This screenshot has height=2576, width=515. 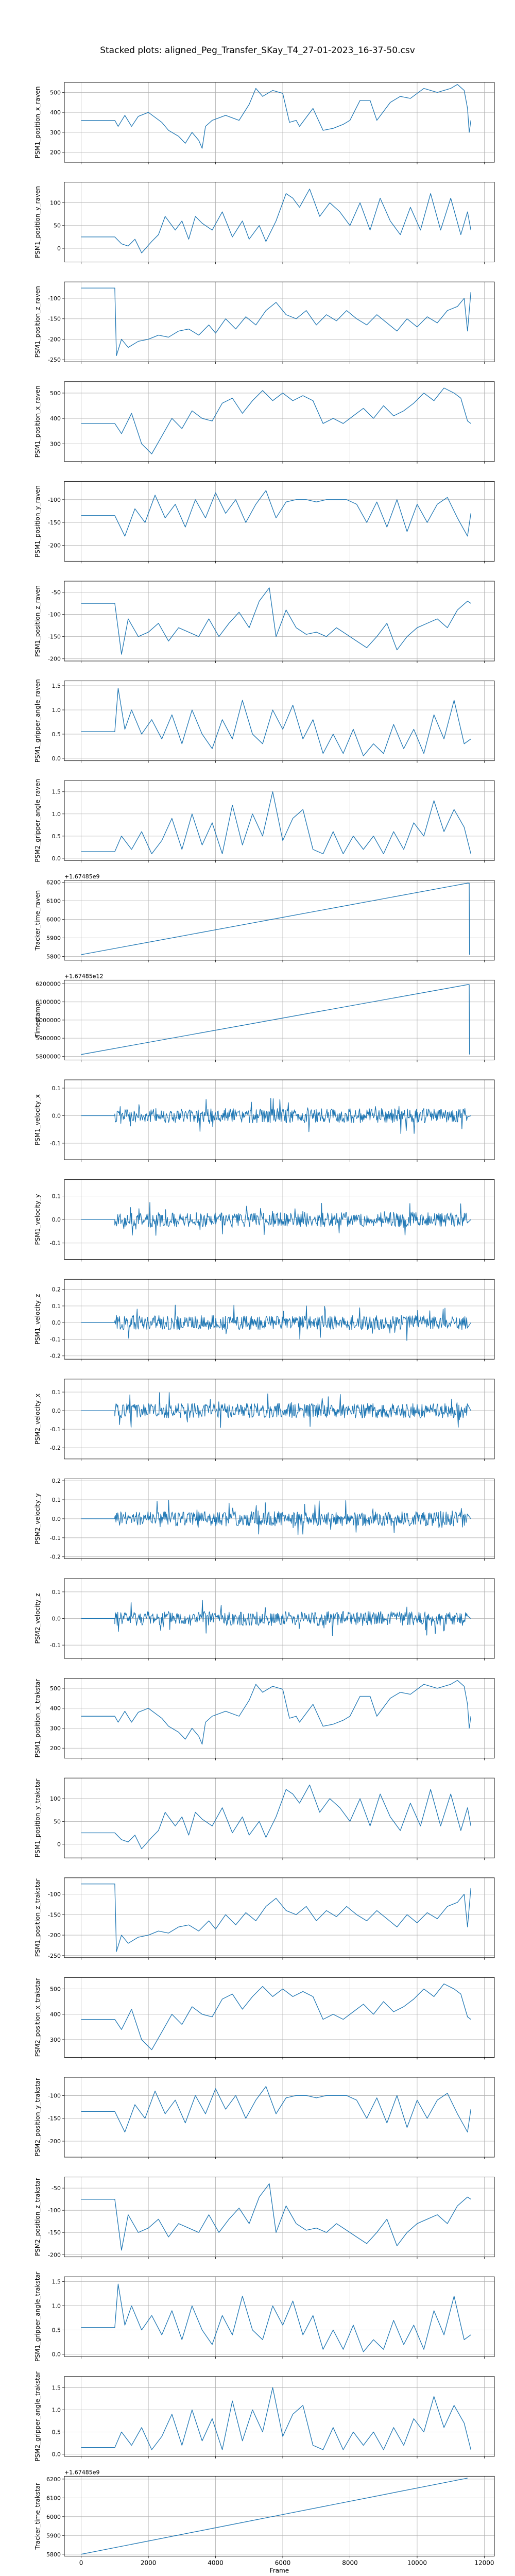 What do you see at coordinates (54, 938) in the screenshot?
I see `y-tick-label: 5900` at bounding box center [54, 938].